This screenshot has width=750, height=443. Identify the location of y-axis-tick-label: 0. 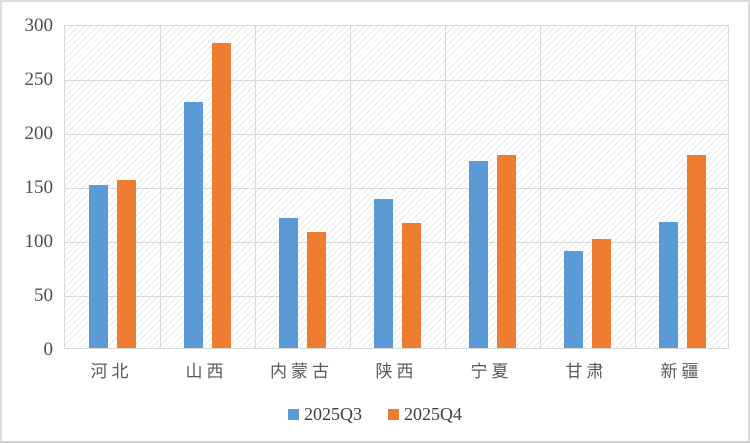
(48, 349).